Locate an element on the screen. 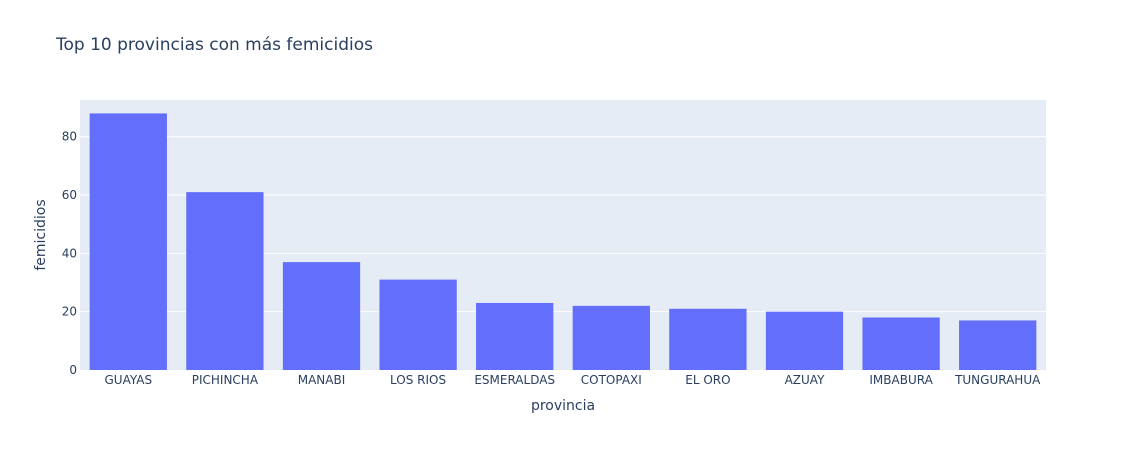  bar-manabi is located at coordinates (321, 316).